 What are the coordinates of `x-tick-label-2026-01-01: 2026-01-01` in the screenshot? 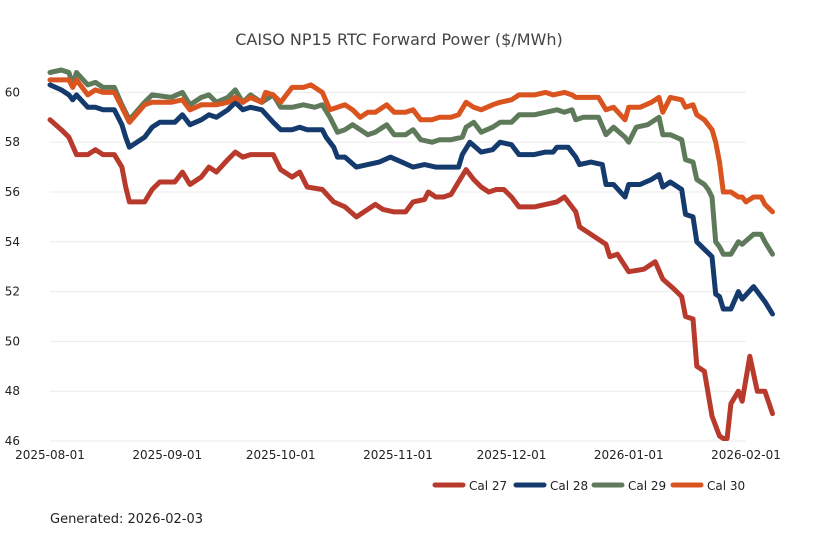 It's located at (629, 455).